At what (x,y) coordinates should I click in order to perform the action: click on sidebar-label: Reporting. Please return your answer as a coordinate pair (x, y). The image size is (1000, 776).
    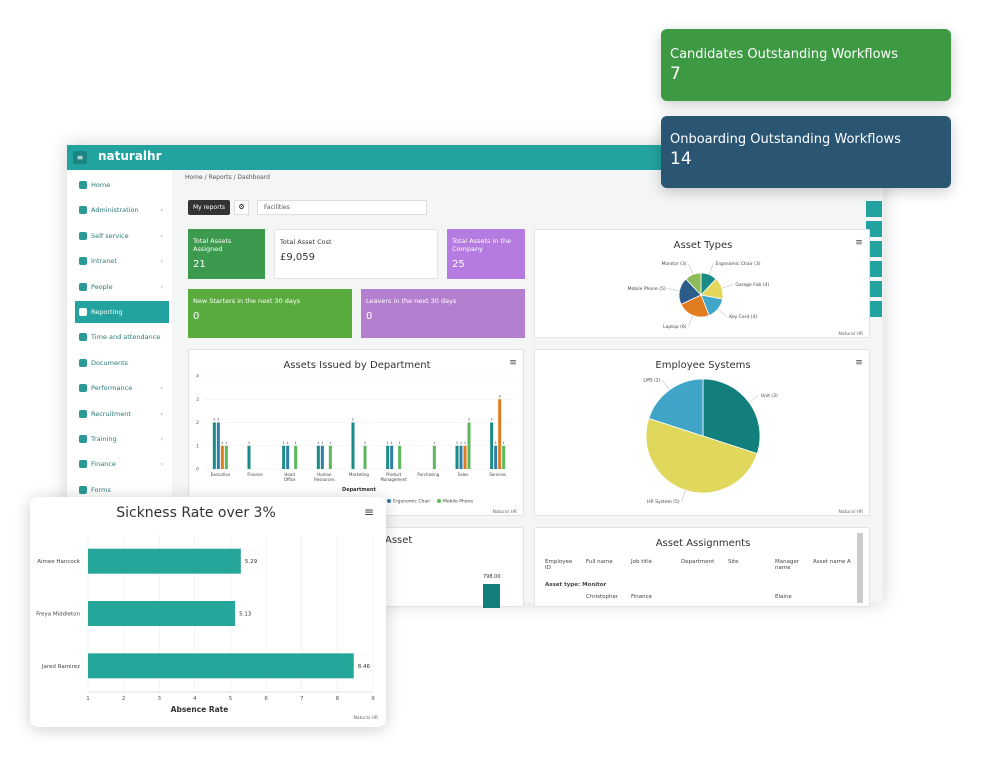
    Looking at the image, I should click on (107, 312).